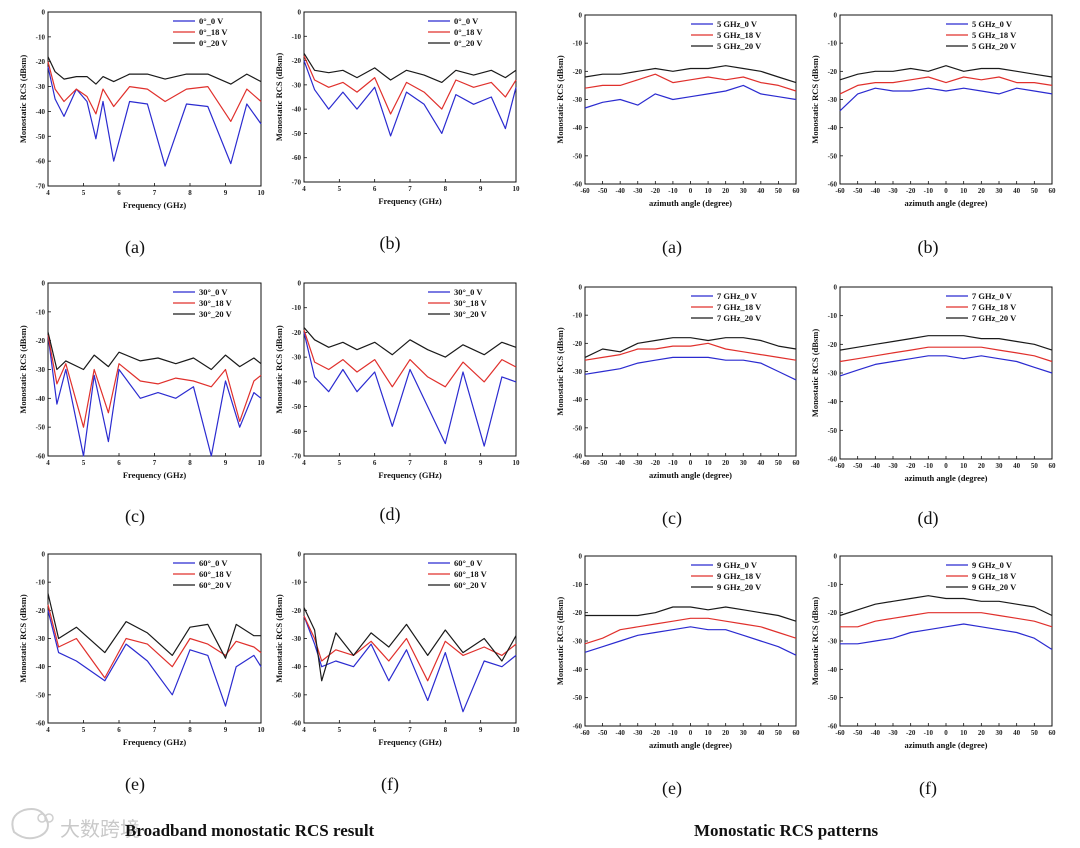 The image size is (1080, 848). What do you see at coordinates (100, 829) in the screenshot?
I see `watermark-text: 大数跨境` at bounding box center [100, 829].